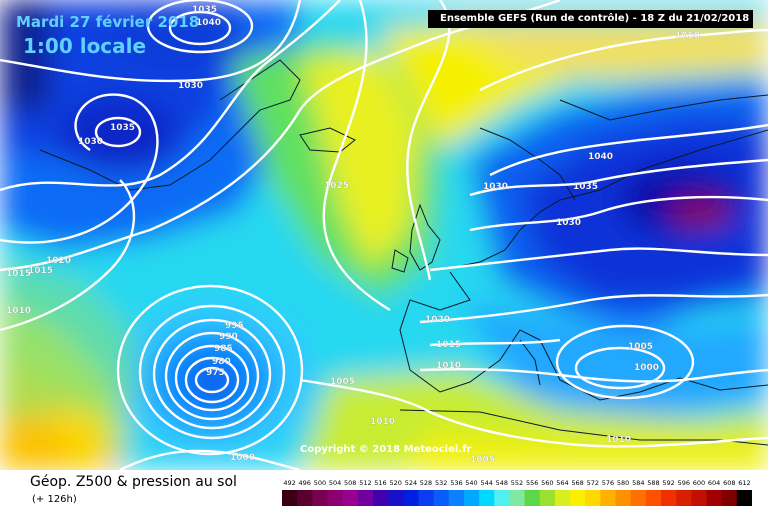  Describe the element at coordinates (215, 373) in the screenshot. I see `isobar-label: 975` at that location.